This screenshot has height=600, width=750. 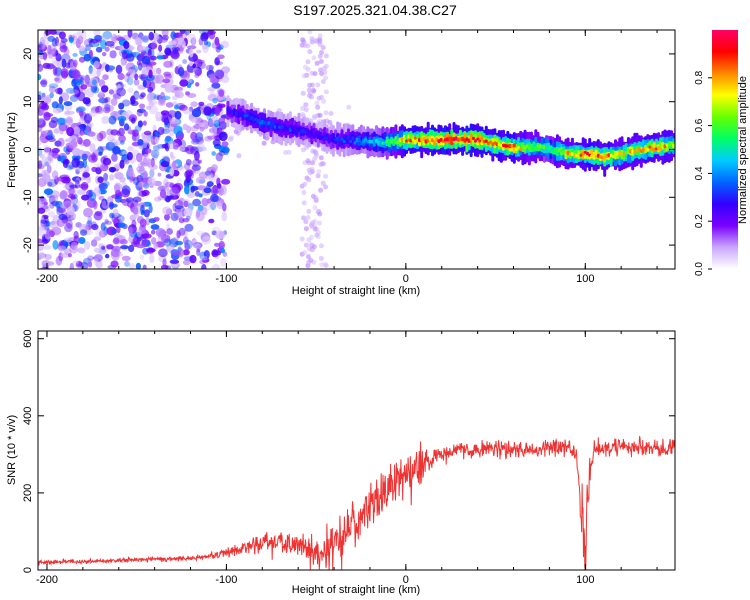 What do you see at coordinates (28, 570) in the screenshot?
I see `y-tick-label: 0` at bounding box center [28, 570].